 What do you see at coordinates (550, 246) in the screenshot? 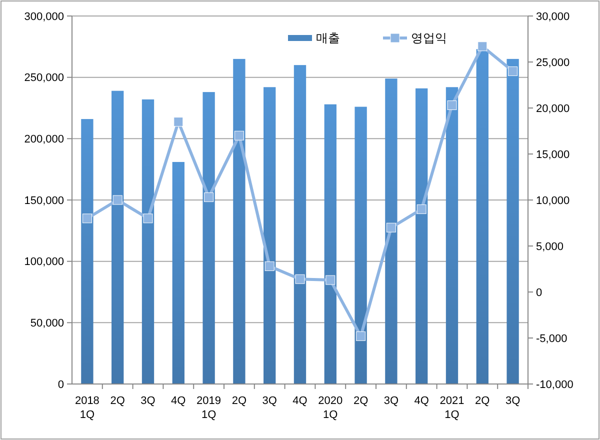
I see `y2-tick-label: 5,000` at bounding box center [550, 246].